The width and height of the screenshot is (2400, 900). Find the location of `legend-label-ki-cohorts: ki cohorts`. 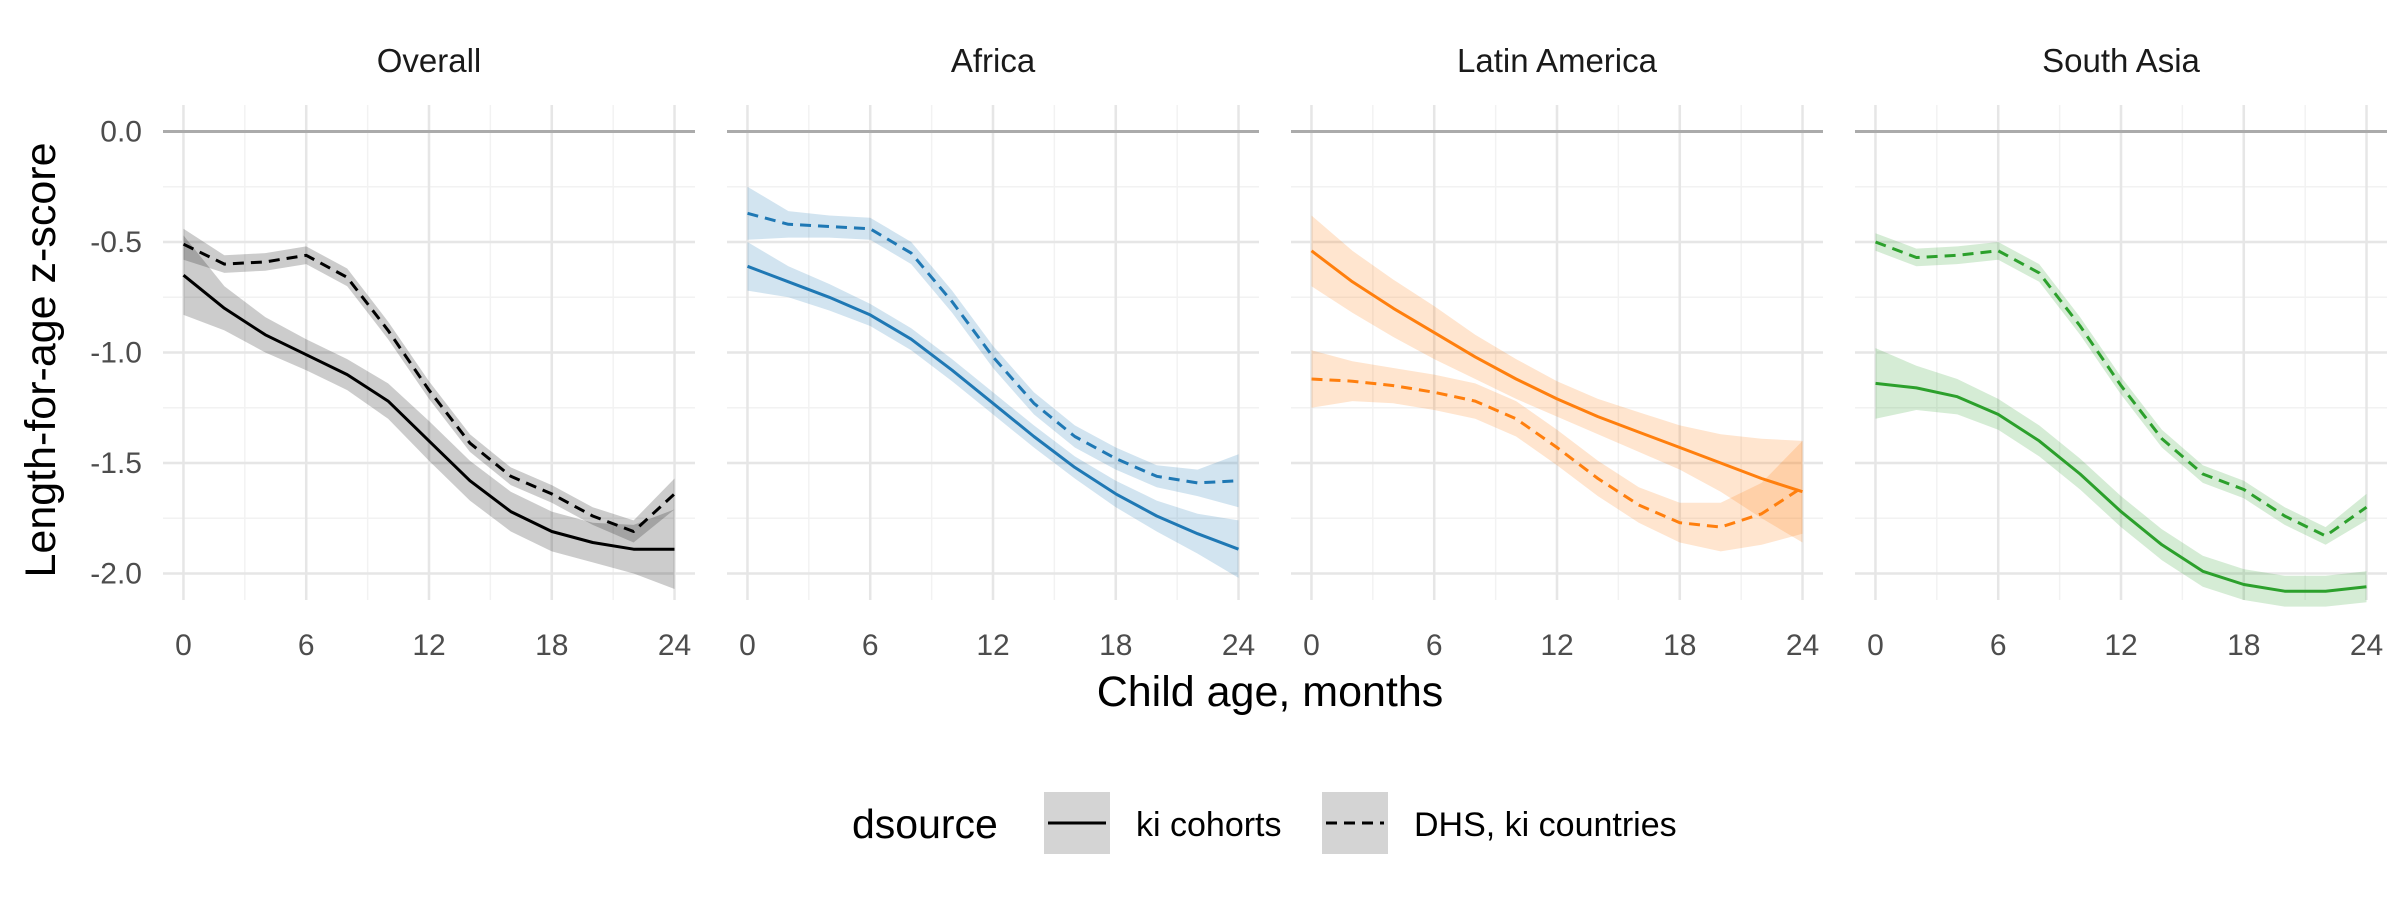

legend-label-ki-cohorts: ki cohorts is located at coordinates (1209, 825).